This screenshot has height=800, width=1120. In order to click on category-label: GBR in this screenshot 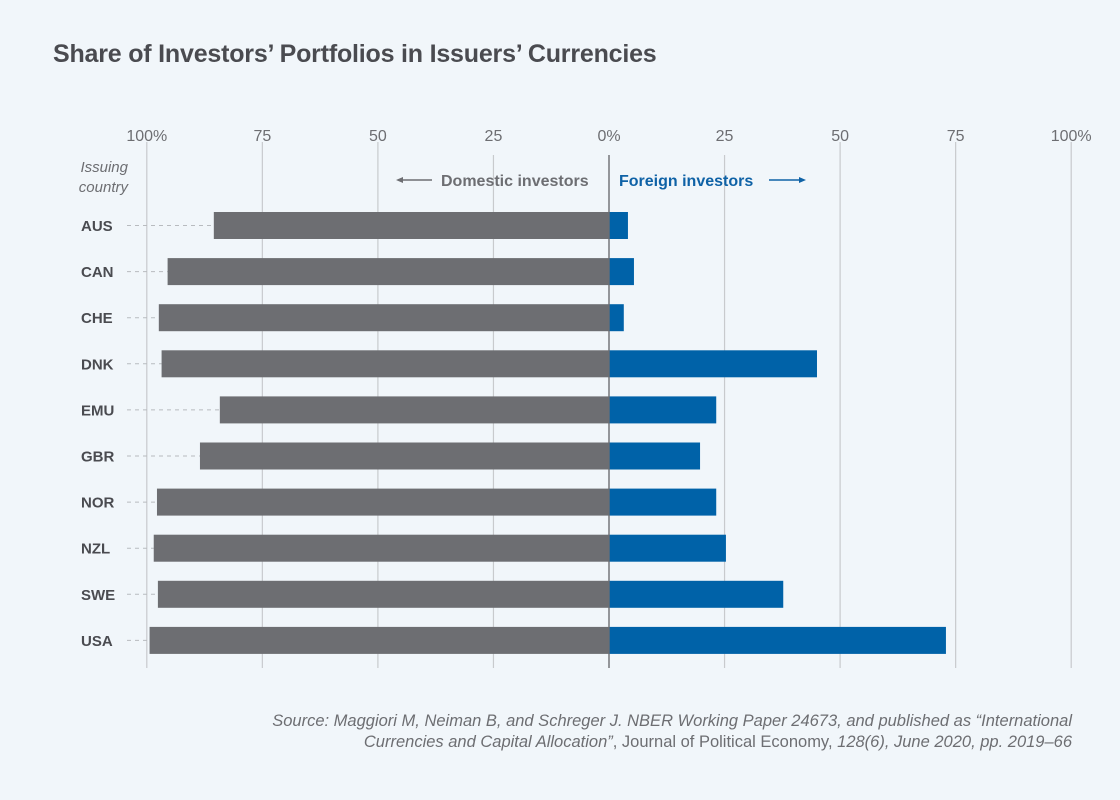, I will do `click(98, 457)`.